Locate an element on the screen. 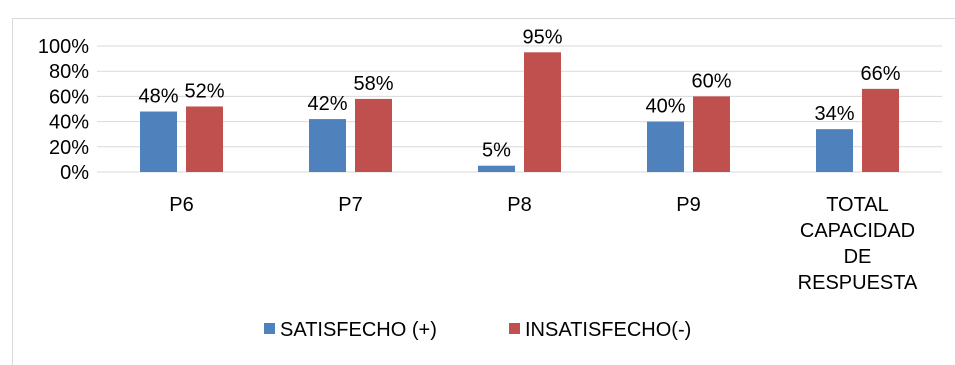 This screenshot has width=955, height=365. data-label: 58% is located at coordinates (373, 84).